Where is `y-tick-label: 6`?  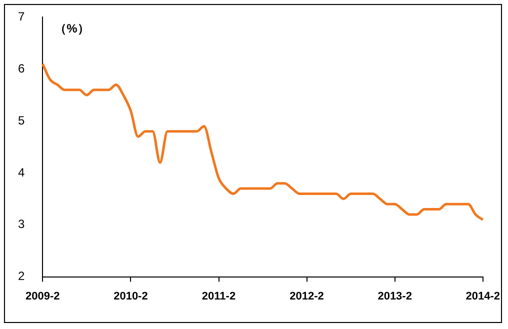
y-tick-label: 6 is located at coordinates (21, 68).